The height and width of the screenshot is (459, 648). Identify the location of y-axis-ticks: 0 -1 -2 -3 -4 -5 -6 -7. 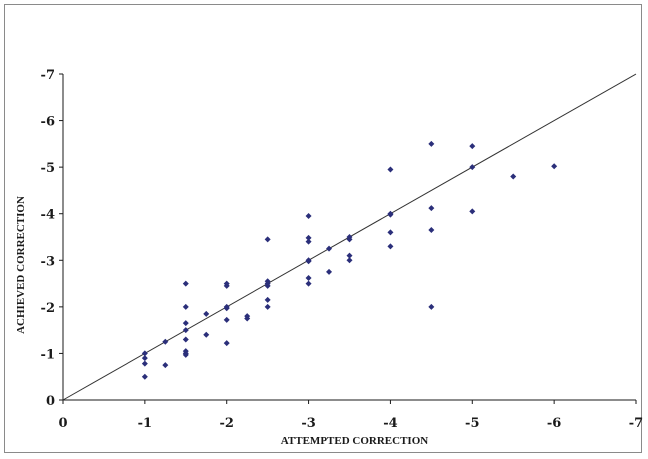
(52, 238).